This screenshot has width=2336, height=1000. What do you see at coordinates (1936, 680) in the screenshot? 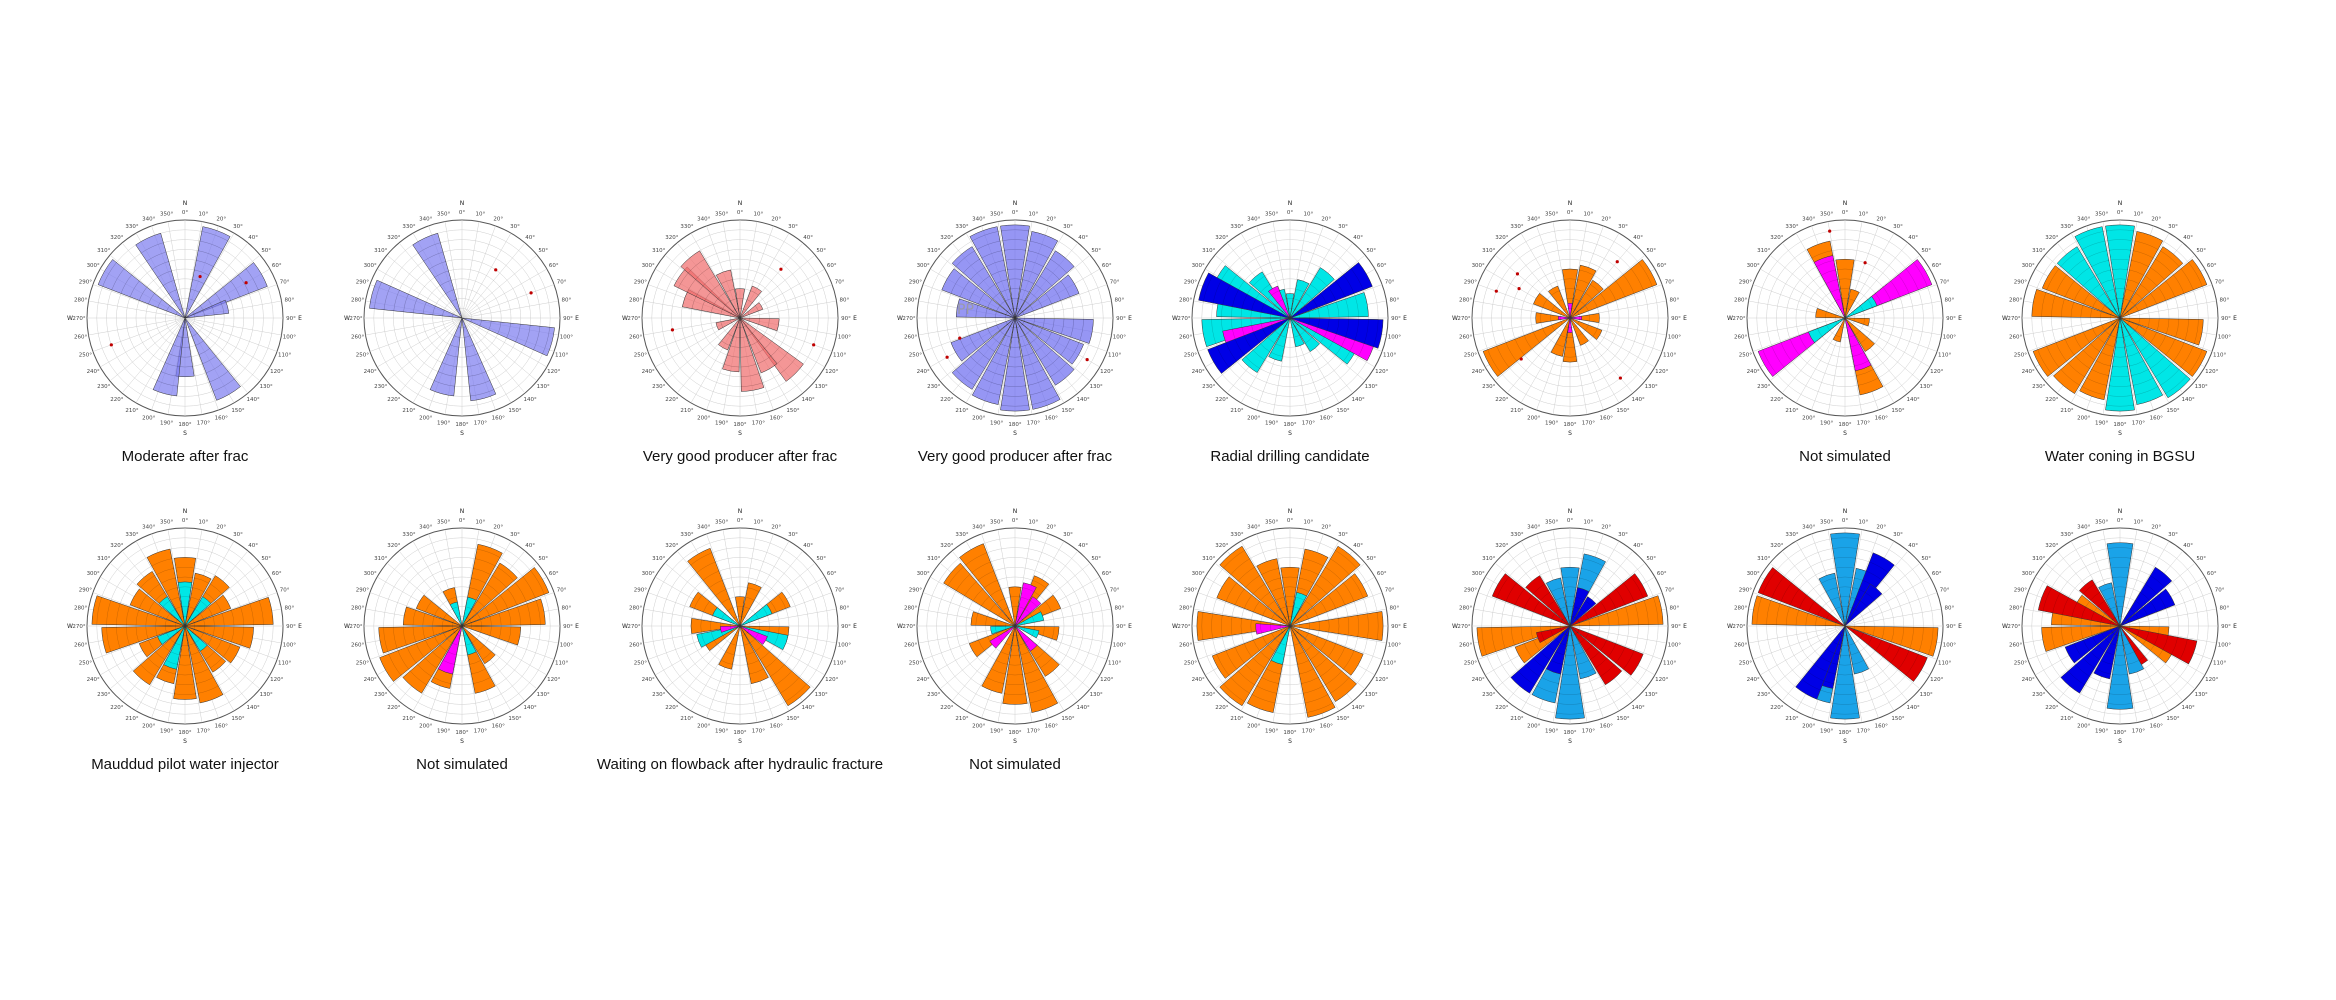
I see `degree-tick-label: 120°` at bounding box center [1936, 680].